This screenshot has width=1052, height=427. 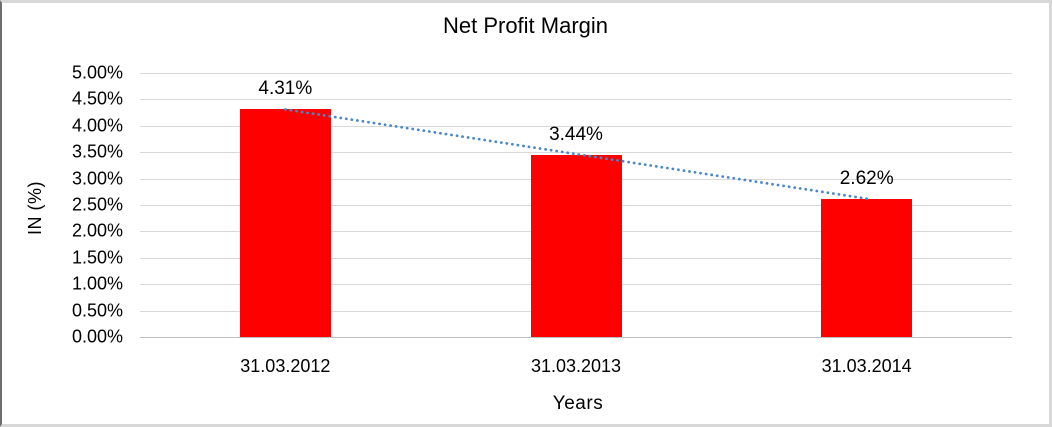 I want to click on trendline-path, so click(x=576, y=154).